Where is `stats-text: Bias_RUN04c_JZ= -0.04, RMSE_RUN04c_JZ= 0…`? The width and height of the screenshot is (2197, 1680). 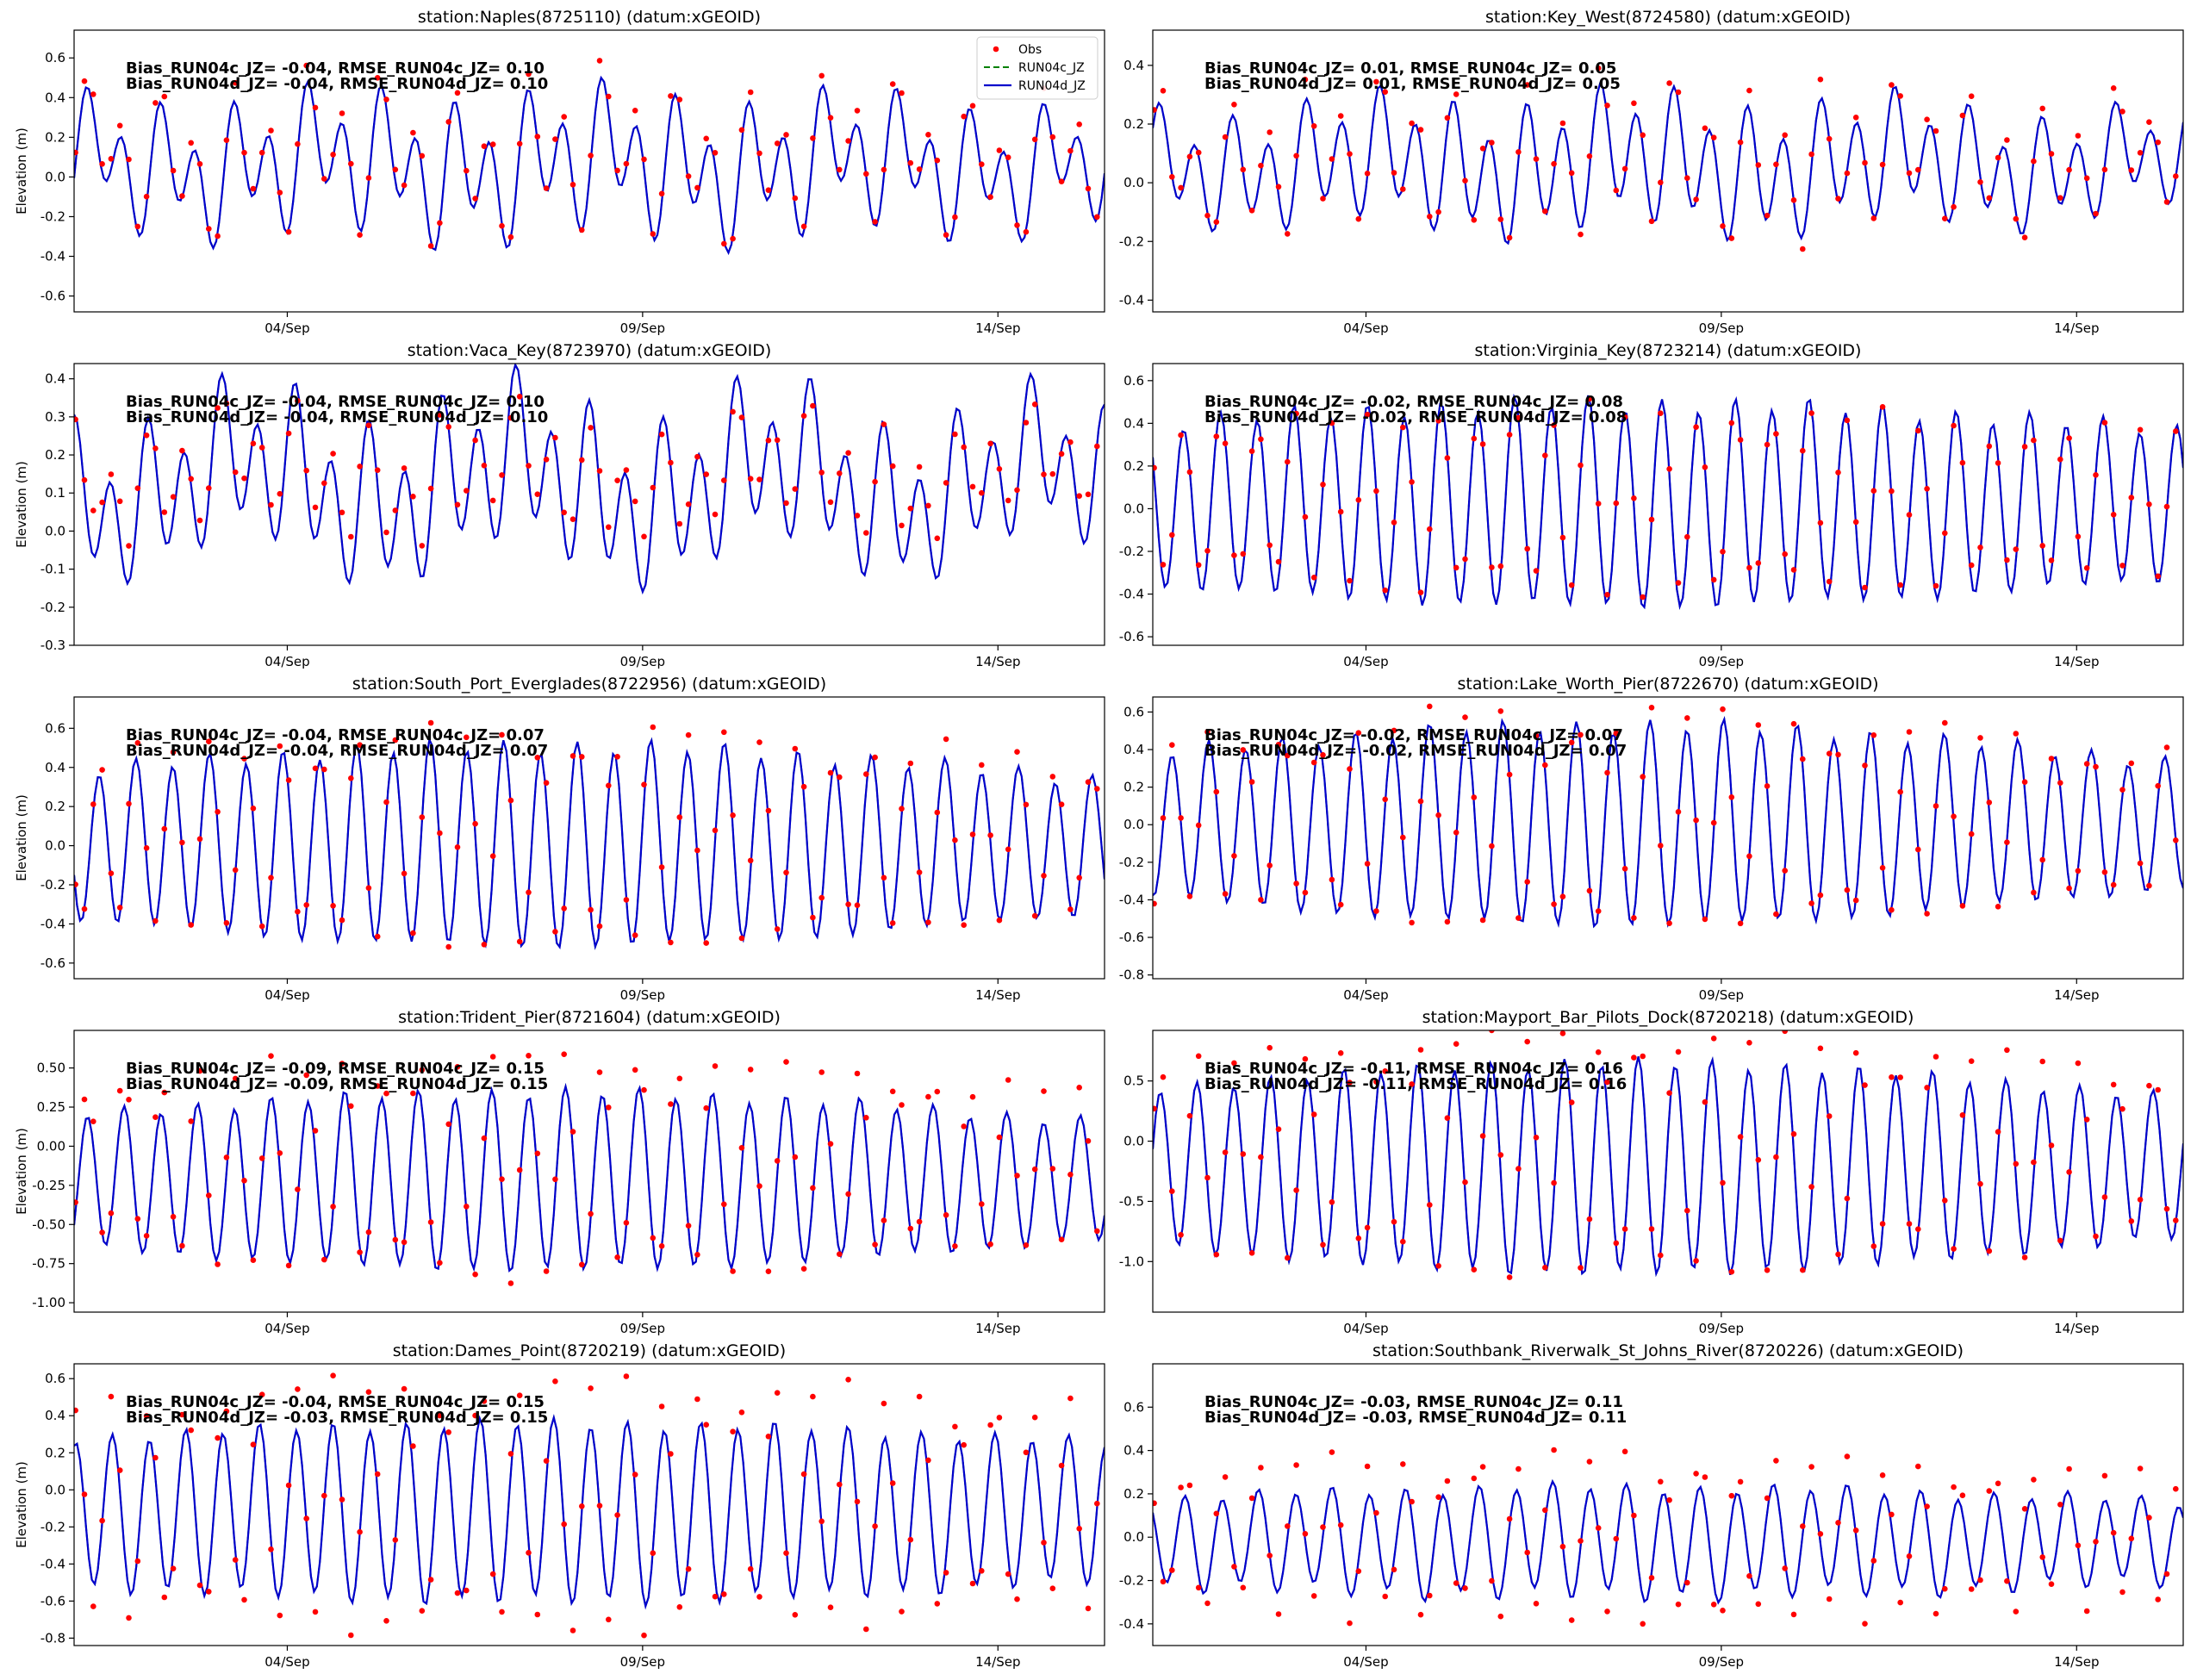 stats-text: Bias_RUN04c_JZ= -0.04, RMSE_RUN04c_JZ= 0… is located at coordinates (335, 1402).